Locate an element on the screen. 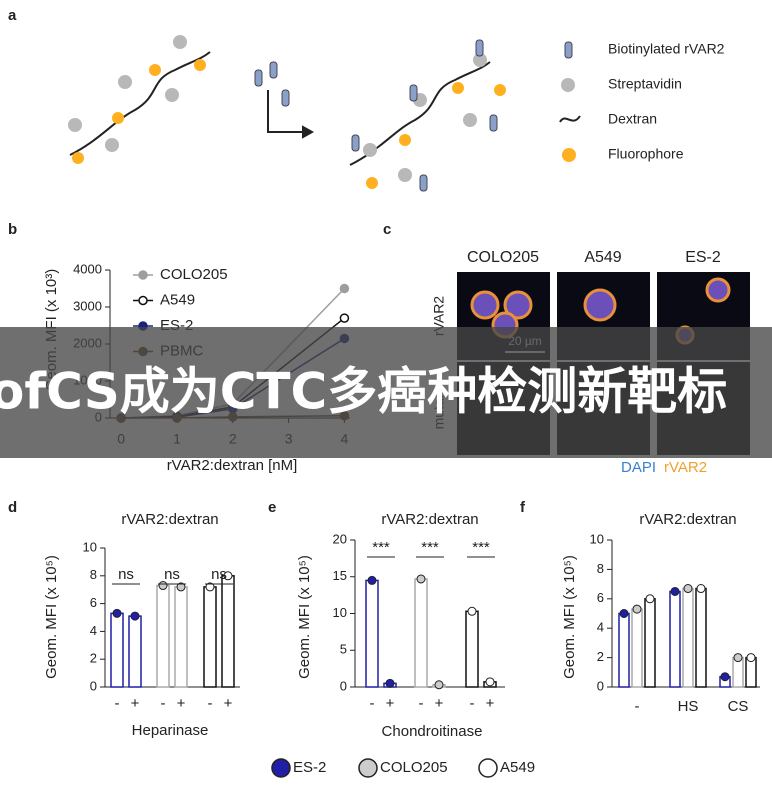 This screenshot has height=787, width=772. y-tick-label: 3000 is located at coordinates (87, 305).